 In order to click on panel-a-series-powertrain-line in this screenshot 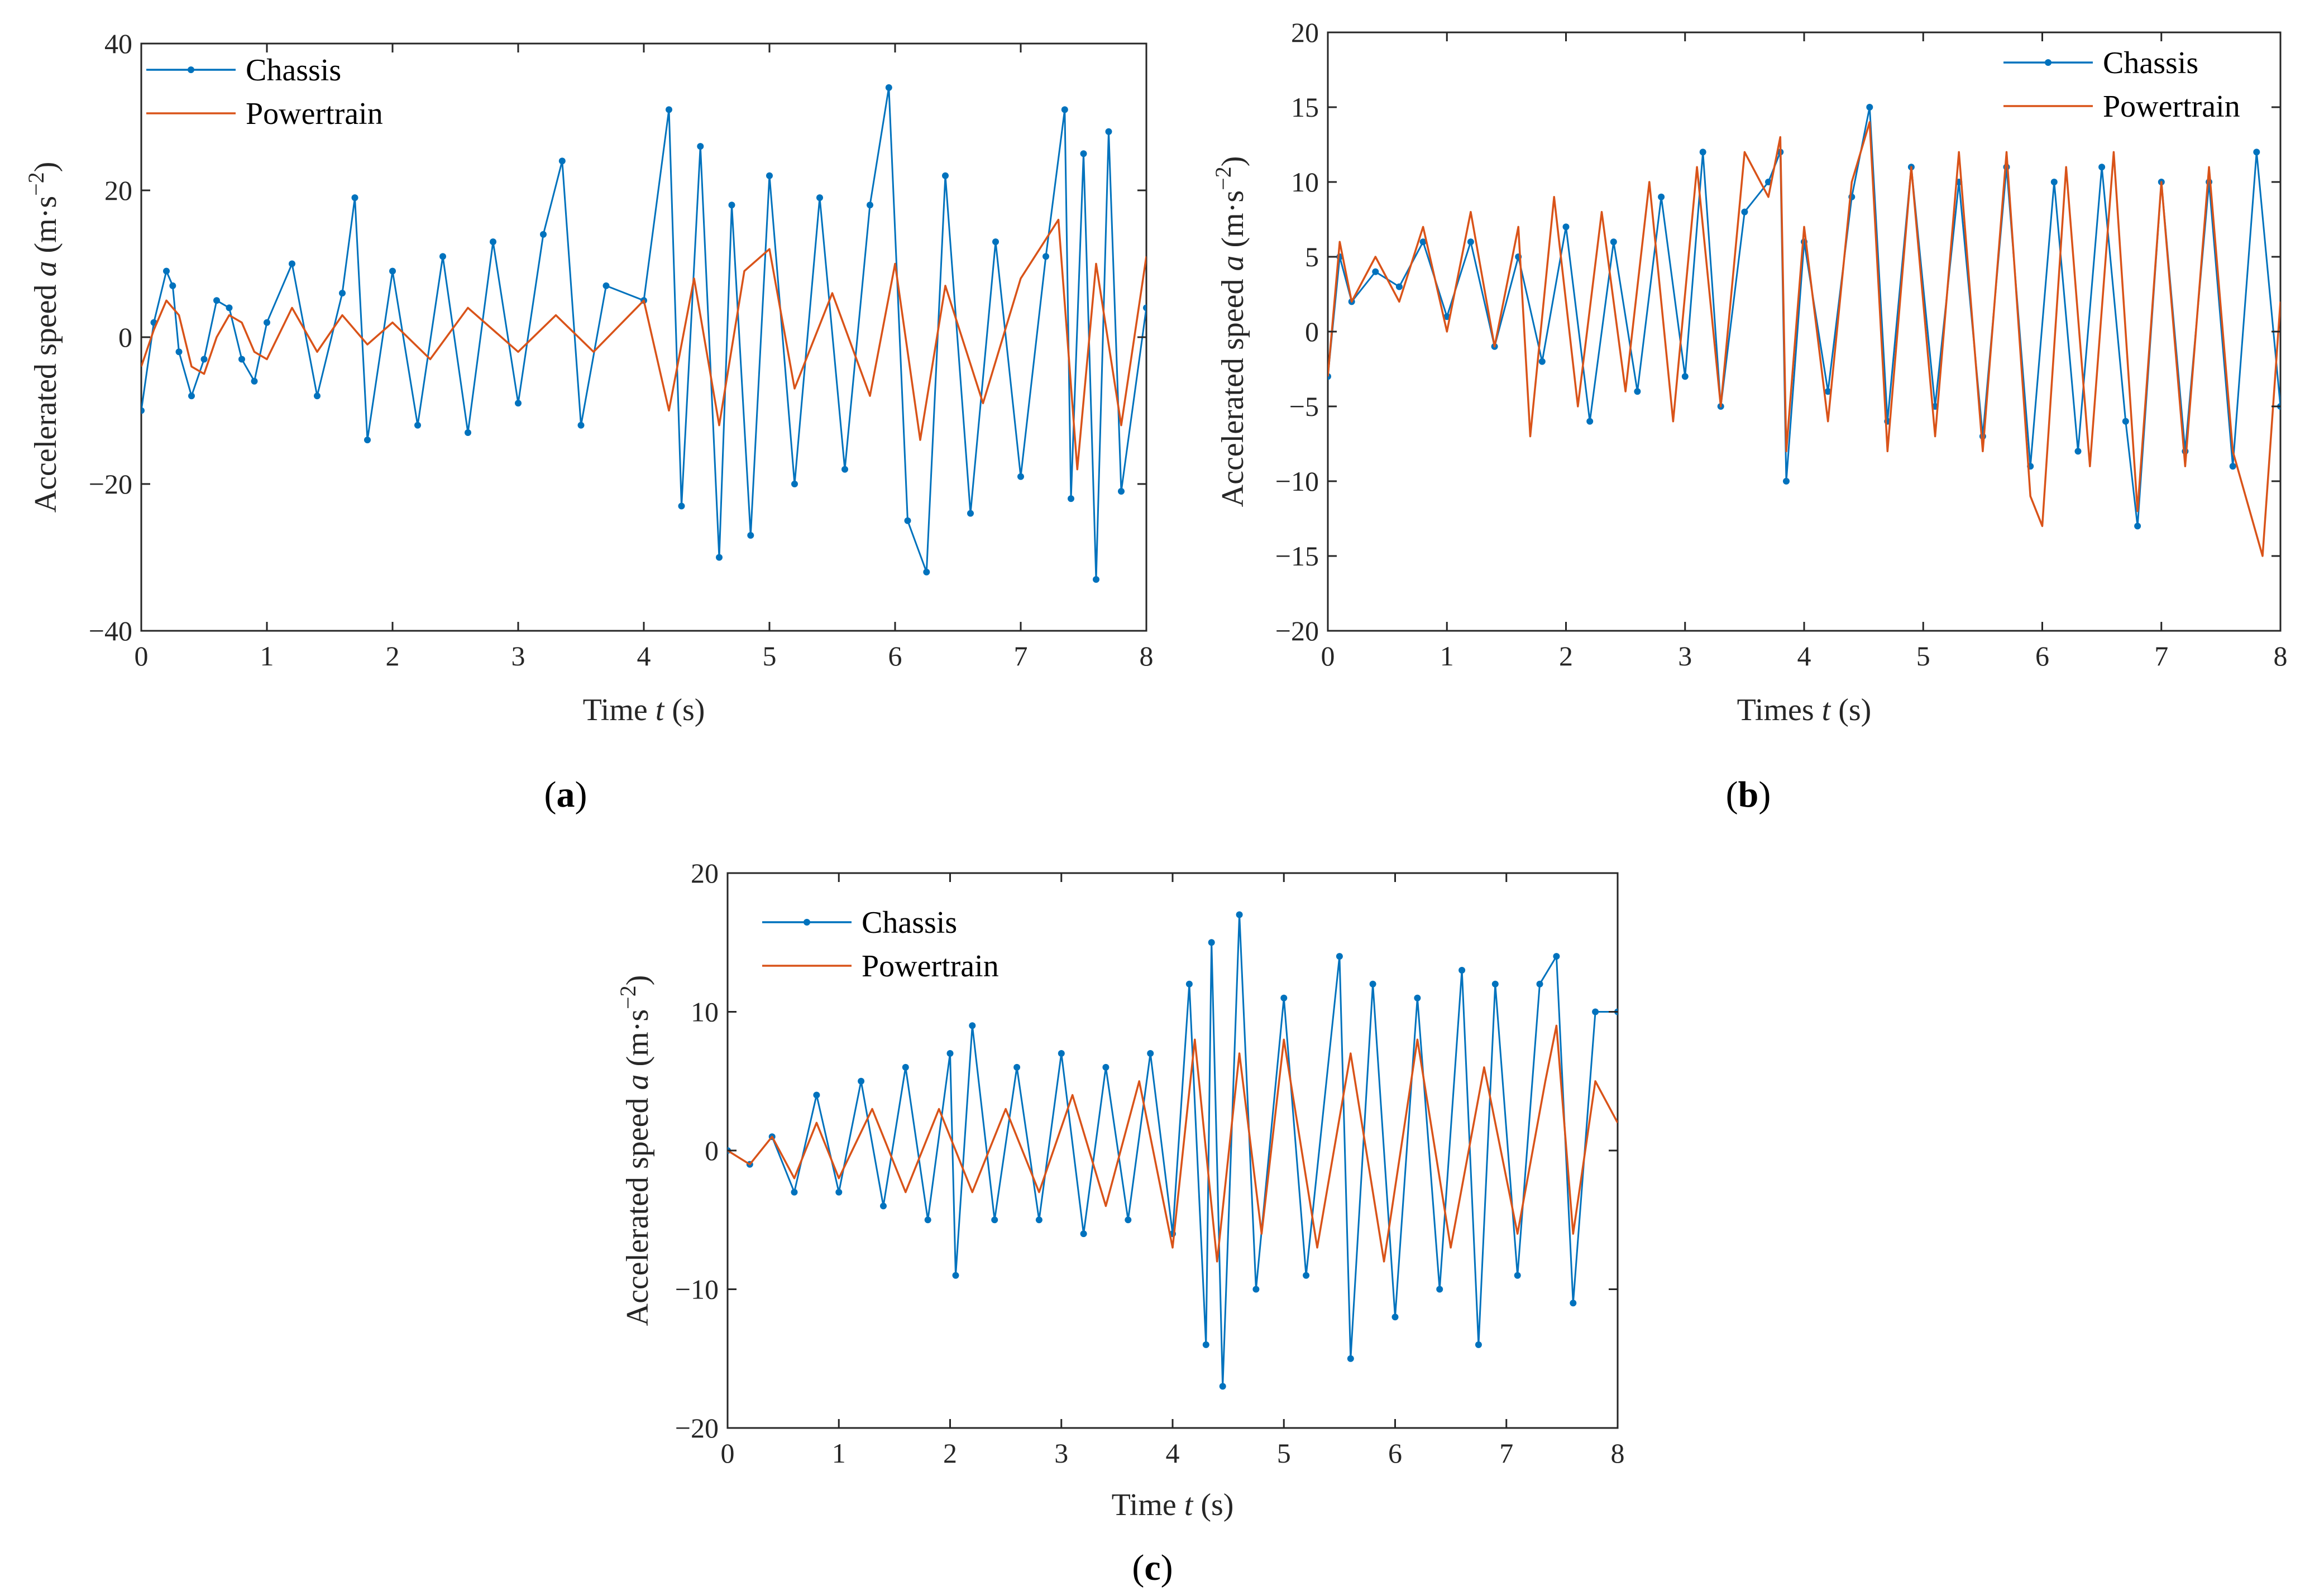, I will do `click(644, 344)`.